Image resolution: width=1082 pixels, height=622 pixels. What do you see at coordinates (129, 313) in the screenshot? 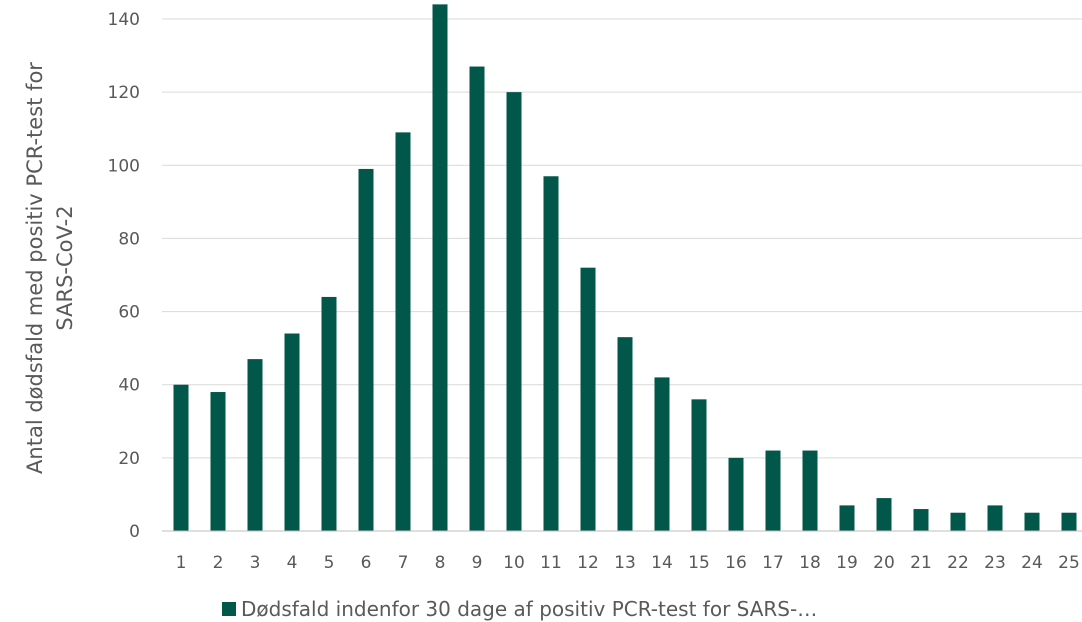
I see `y-tick-label: 60` at bounding box center [129, 313].